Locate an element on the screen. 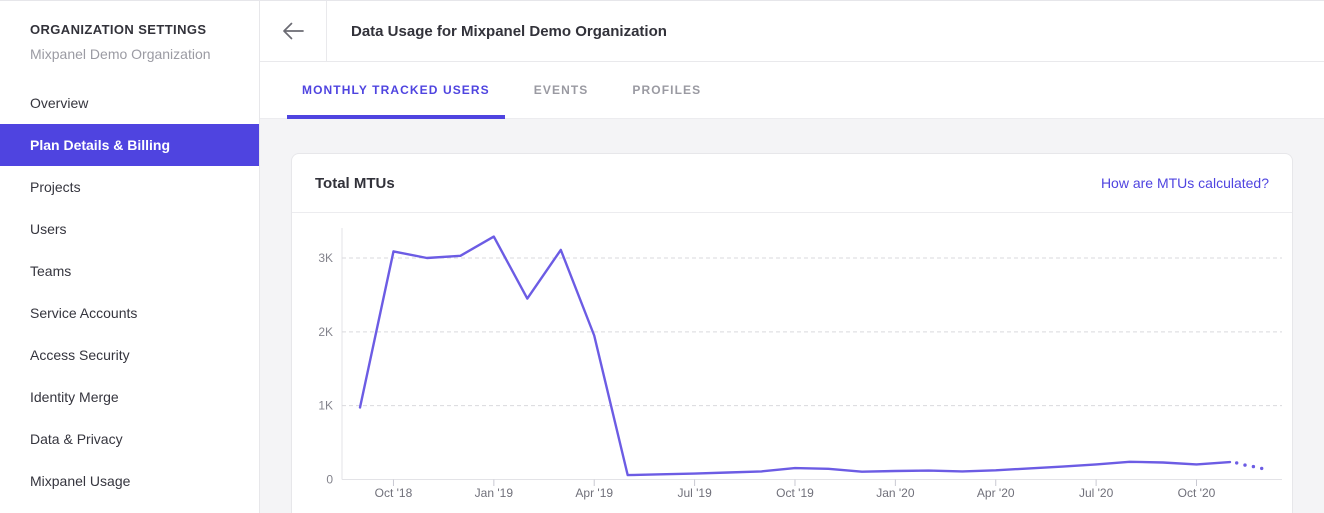 The image size is (1324, 513). y-tick-label: 2K is located at coordinates (325, 332).